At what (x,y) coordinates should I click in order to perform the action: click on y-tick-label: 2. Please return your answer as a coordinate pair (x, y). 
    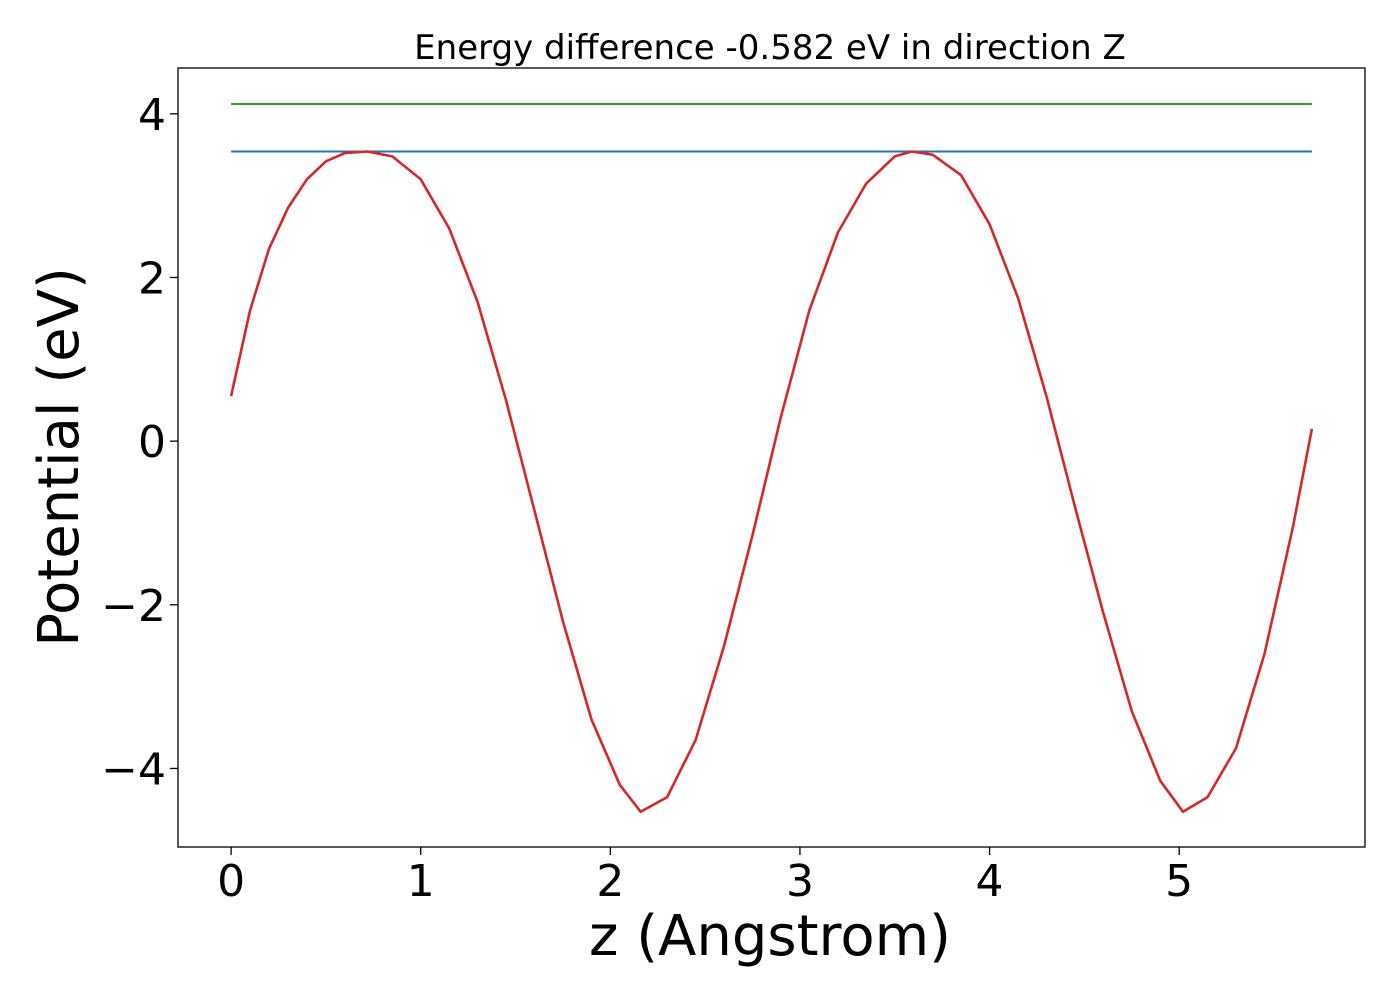
    Looking at the image, I should click on (152, 278).